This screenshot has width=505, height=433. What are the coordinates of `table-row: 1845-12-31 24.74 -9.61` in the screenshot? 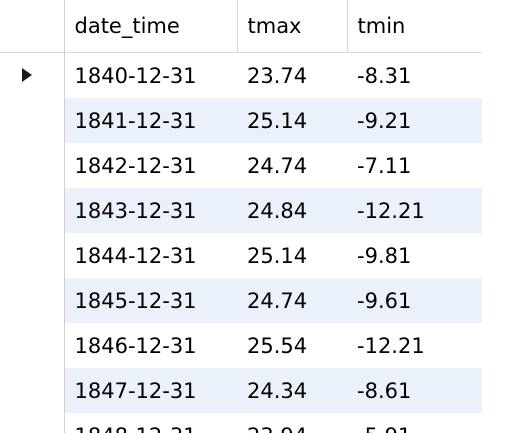 It's located at (241, 300).